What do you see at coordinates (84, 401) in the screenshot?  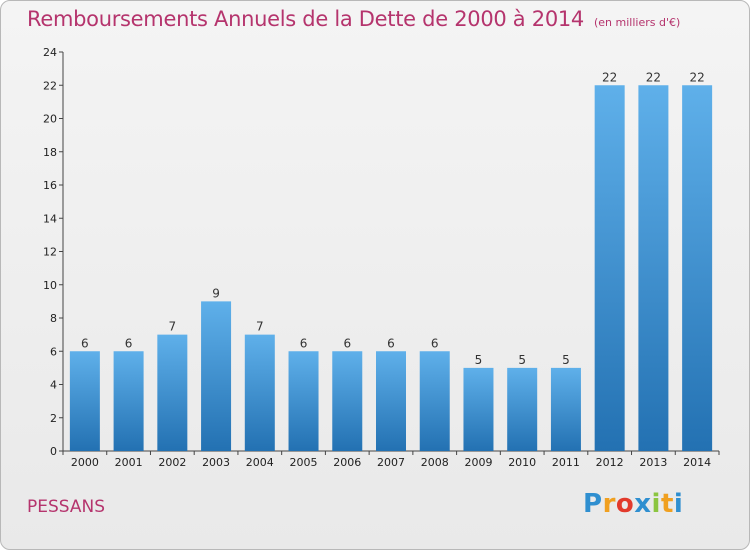 I see `bar-2000` at bounding box center [84, 401].